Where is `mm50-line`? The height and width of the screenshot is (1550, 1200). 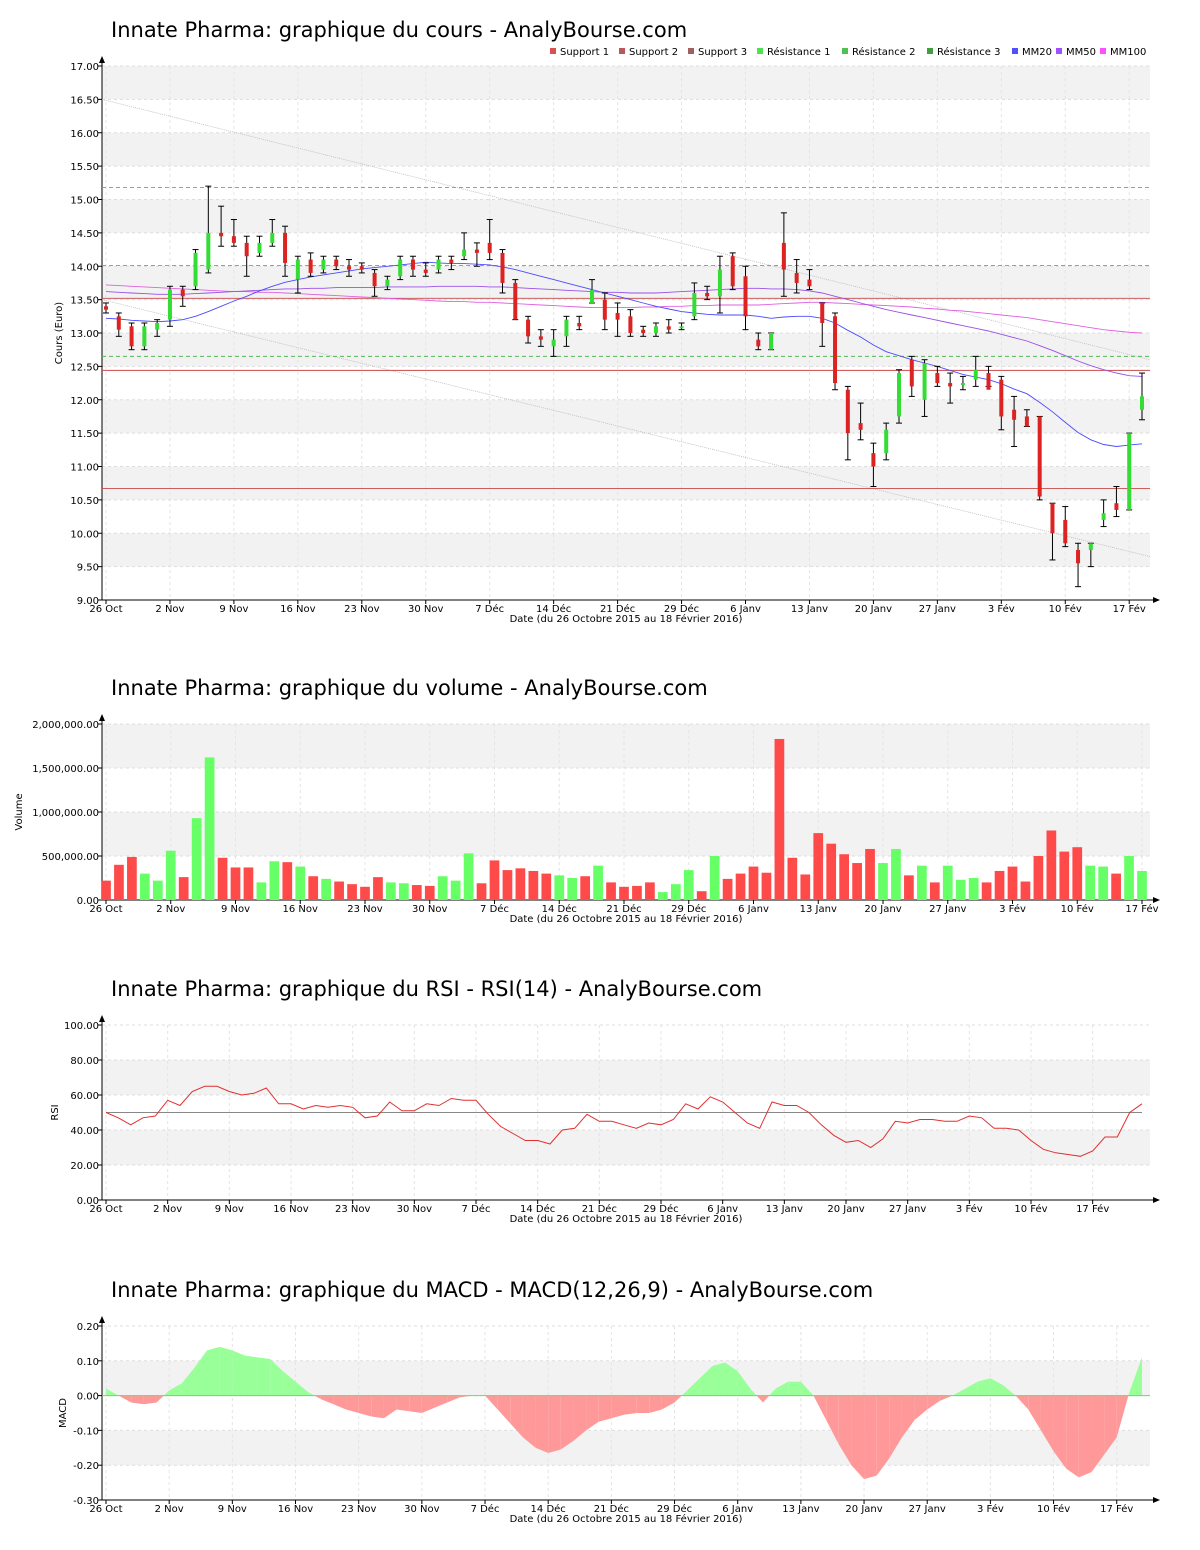 mm50-line is located at coordinates (624, 331).